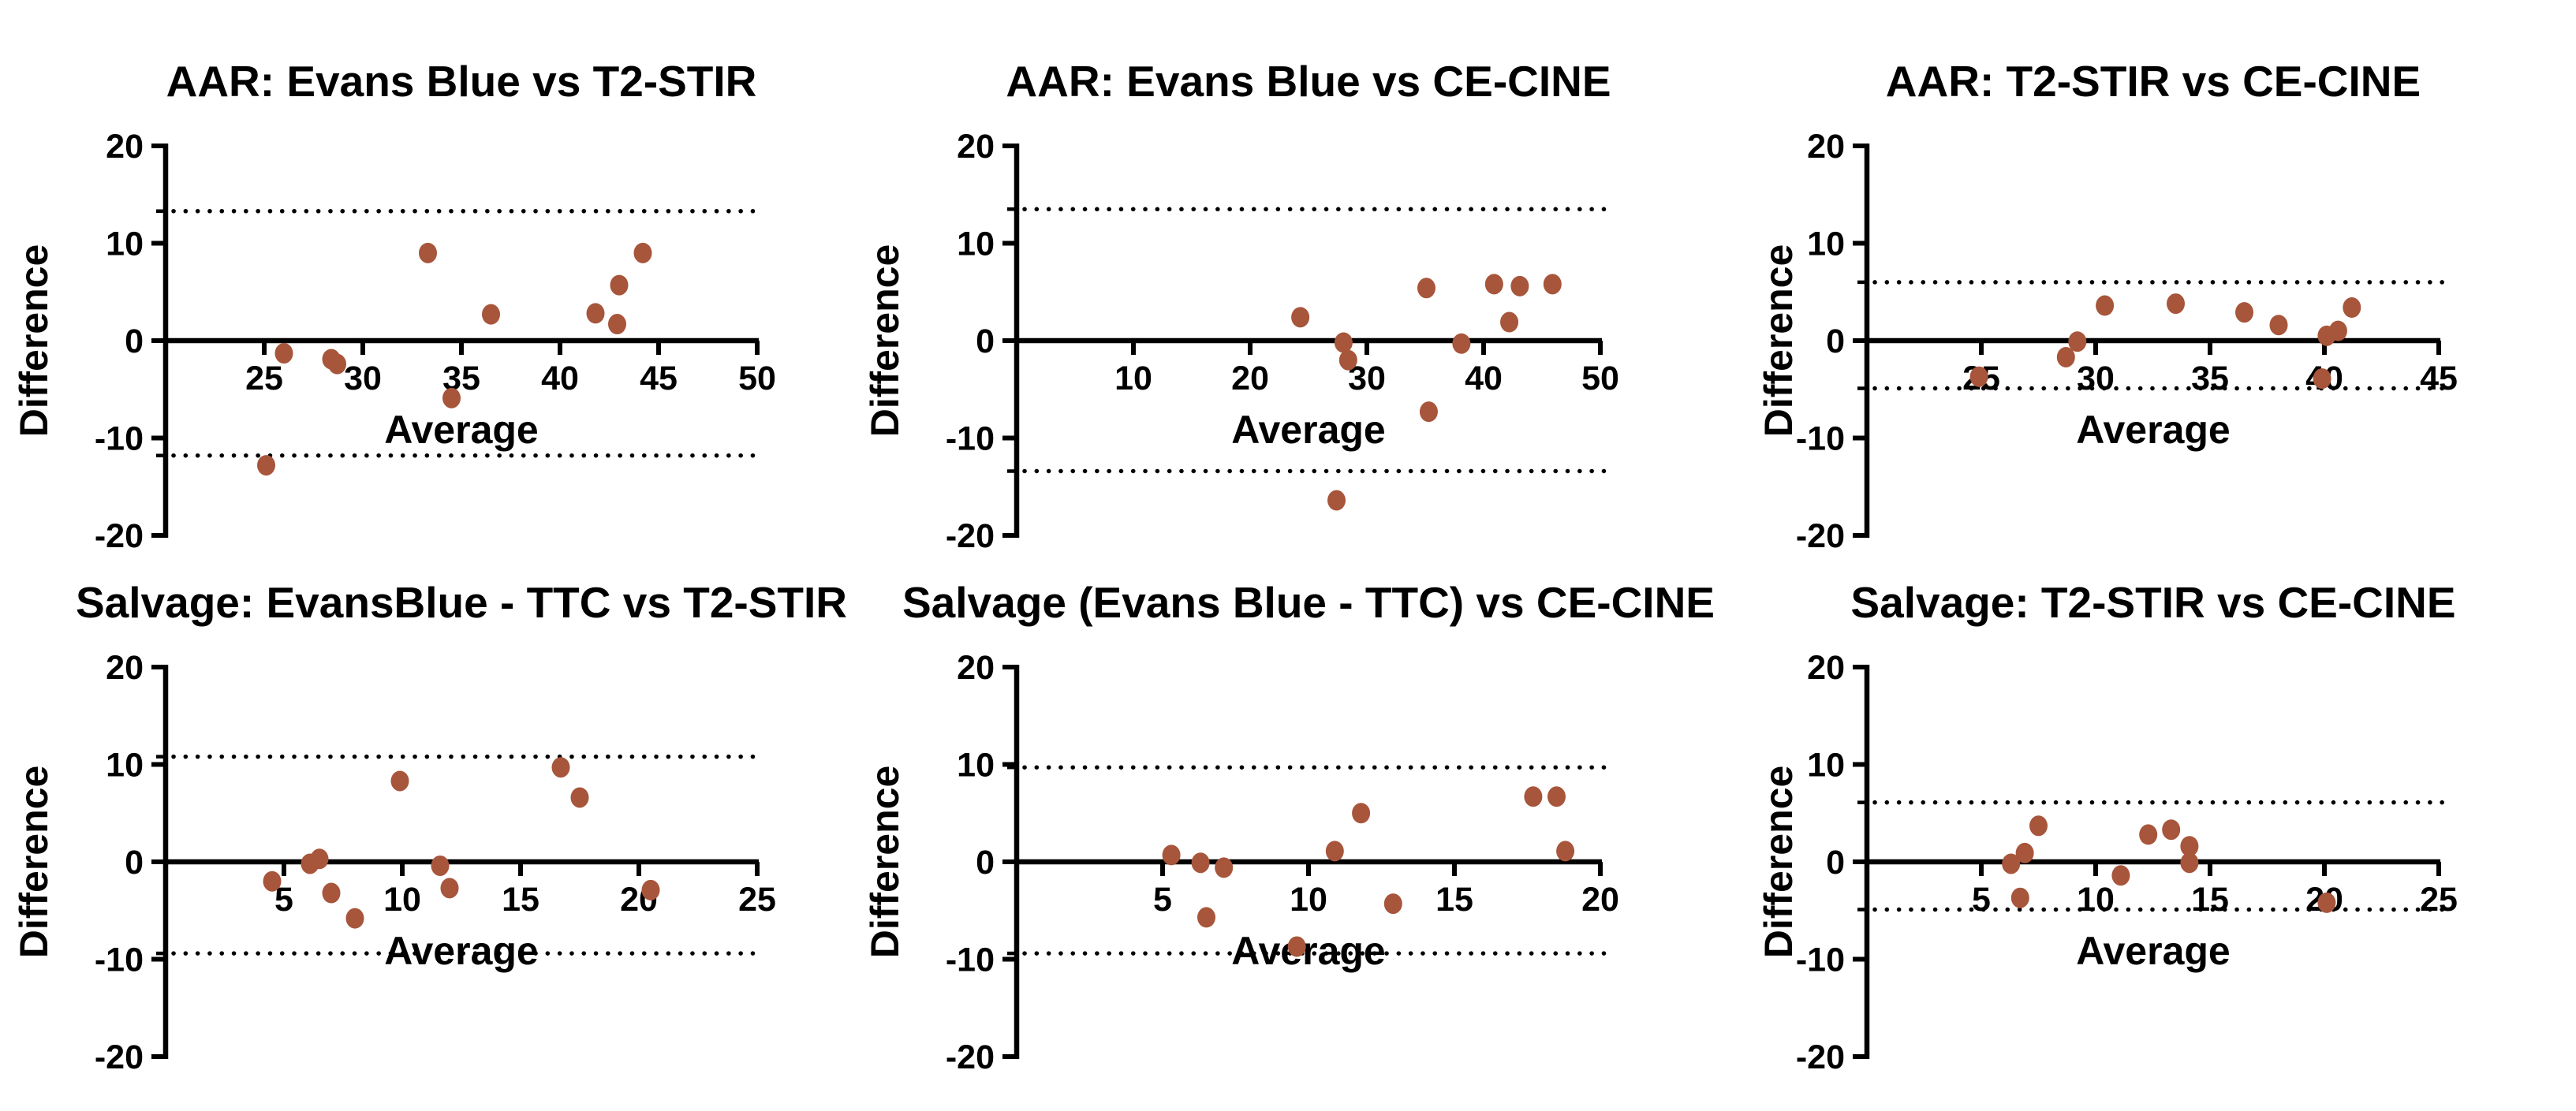 This screenshot has width=2576, height=1111. I want to click on x-tick-label: 40, so click(1484, 378).